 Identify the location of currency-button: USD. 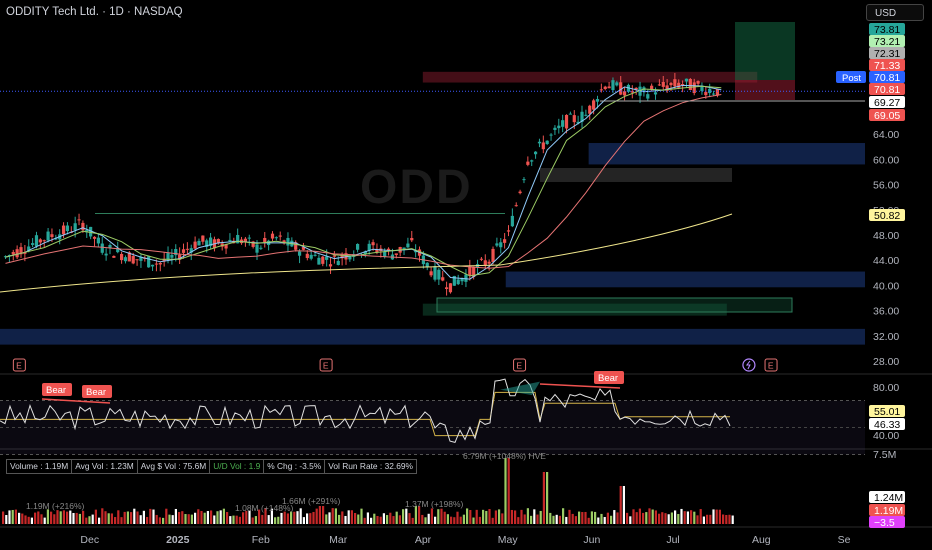
(895, 12).